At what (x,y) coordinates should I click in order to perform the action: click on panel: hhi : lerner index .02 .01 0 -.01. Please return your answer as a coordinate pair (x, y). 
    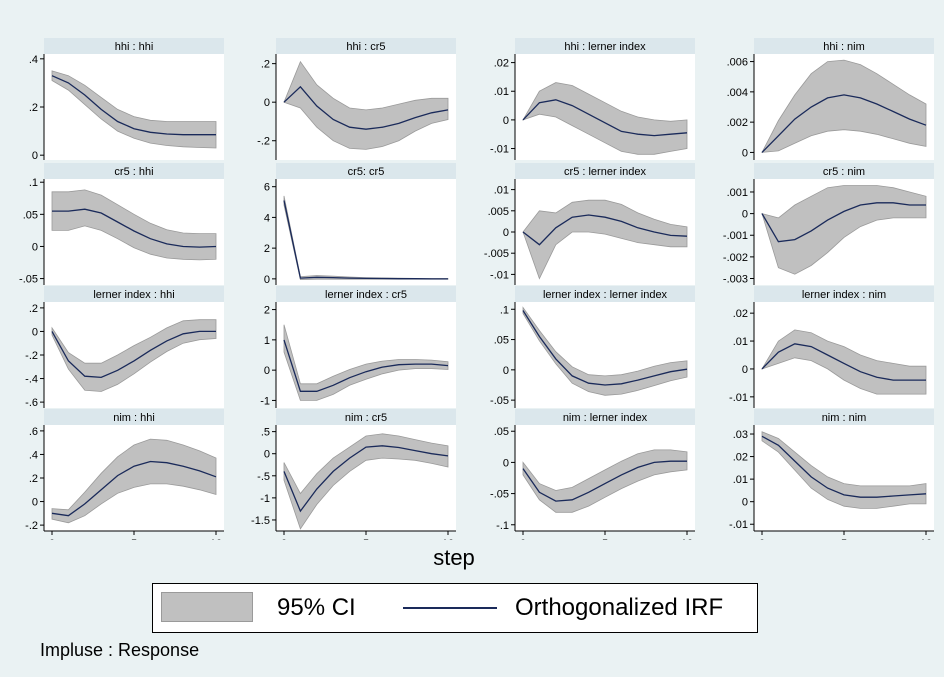
    Looking at the image, I should click on (592, 99).